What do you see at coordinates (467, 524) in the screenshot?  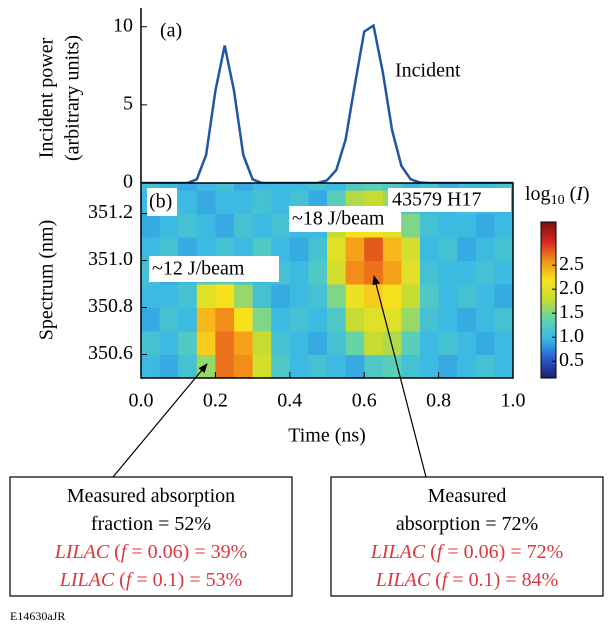 I see `box-line-part: absorption = 72%` at bounding box center [467, 524].